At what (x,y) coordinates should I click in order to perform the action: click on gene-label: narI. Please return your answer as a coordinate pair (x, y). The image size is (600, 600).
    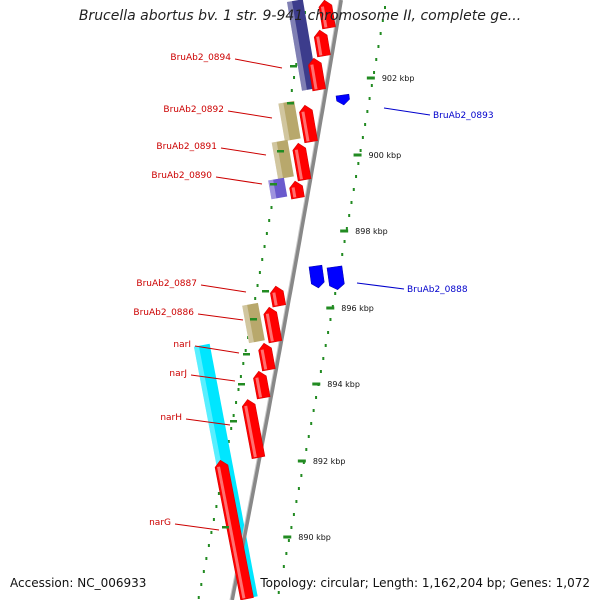
    Looking at the image, I should click on (182, 345).